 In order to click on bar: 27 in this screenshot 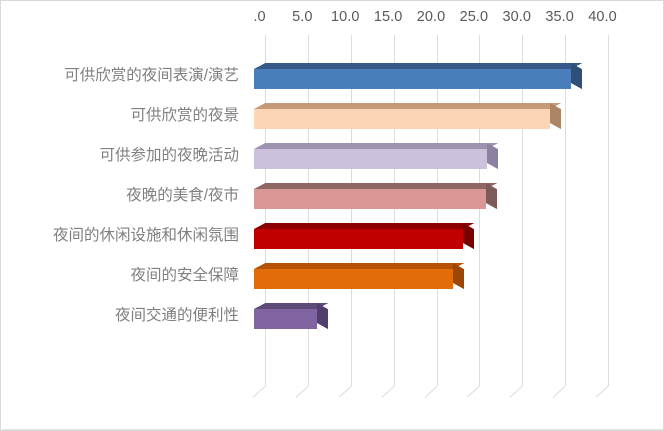, I will do `click(375, 196)`.